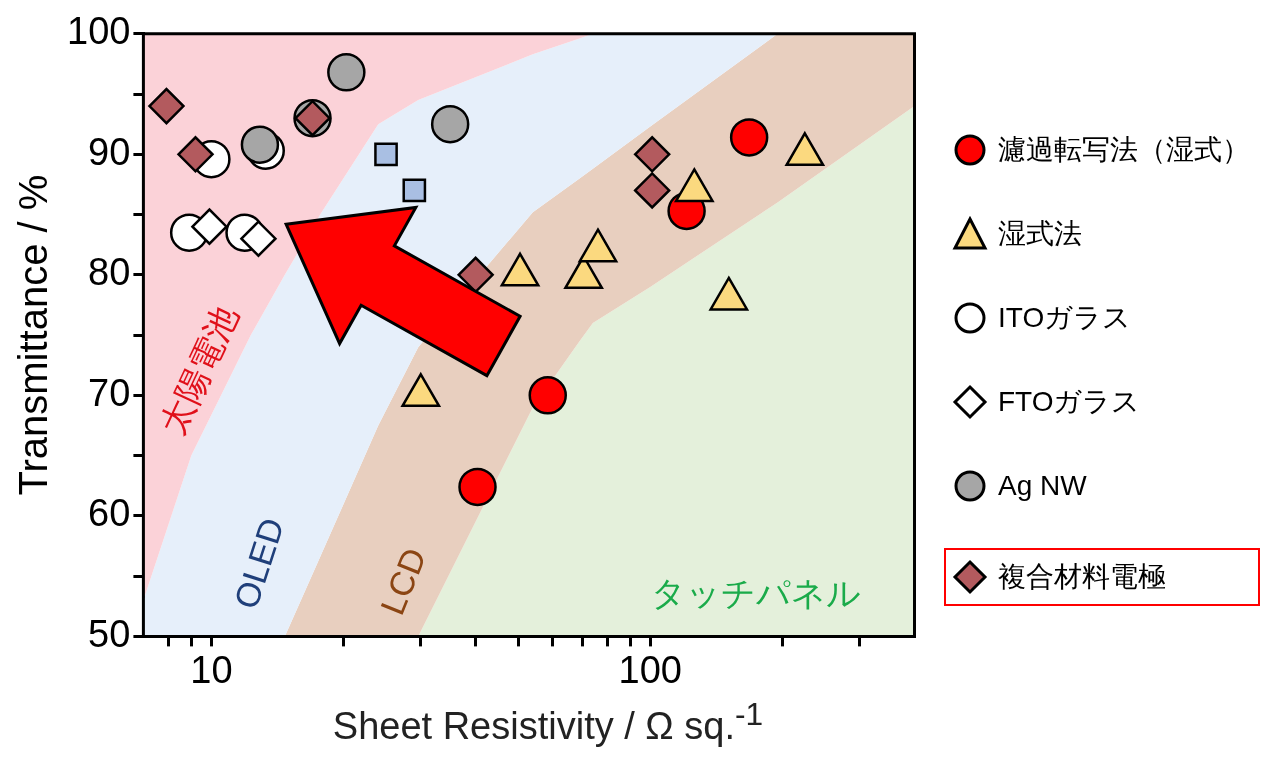 The height and width of the screenshot is (763, 1288). I want to click on highlight-frame: 複合材料電極, so click(1102, 577).